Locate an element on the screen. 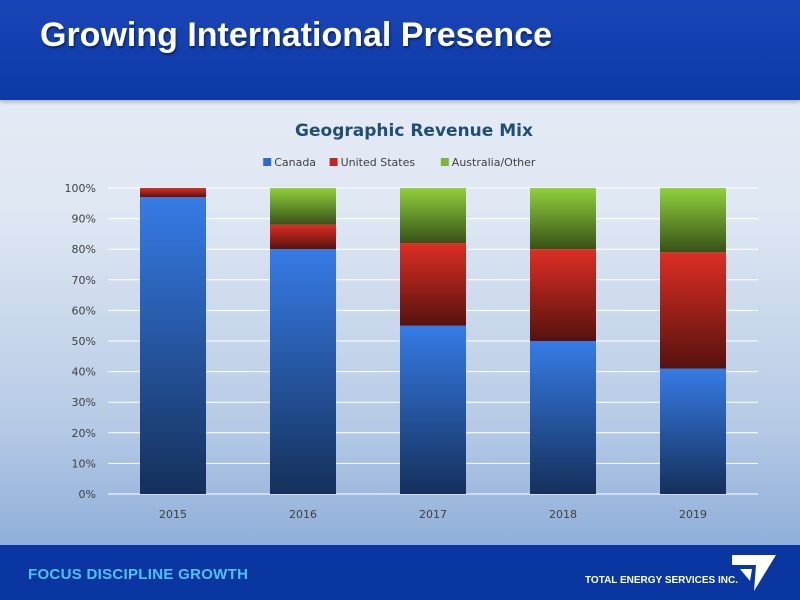 The height and width of the screenshot is (600, 800). y-tick-label: 40% is located at coordinates (84, 372).